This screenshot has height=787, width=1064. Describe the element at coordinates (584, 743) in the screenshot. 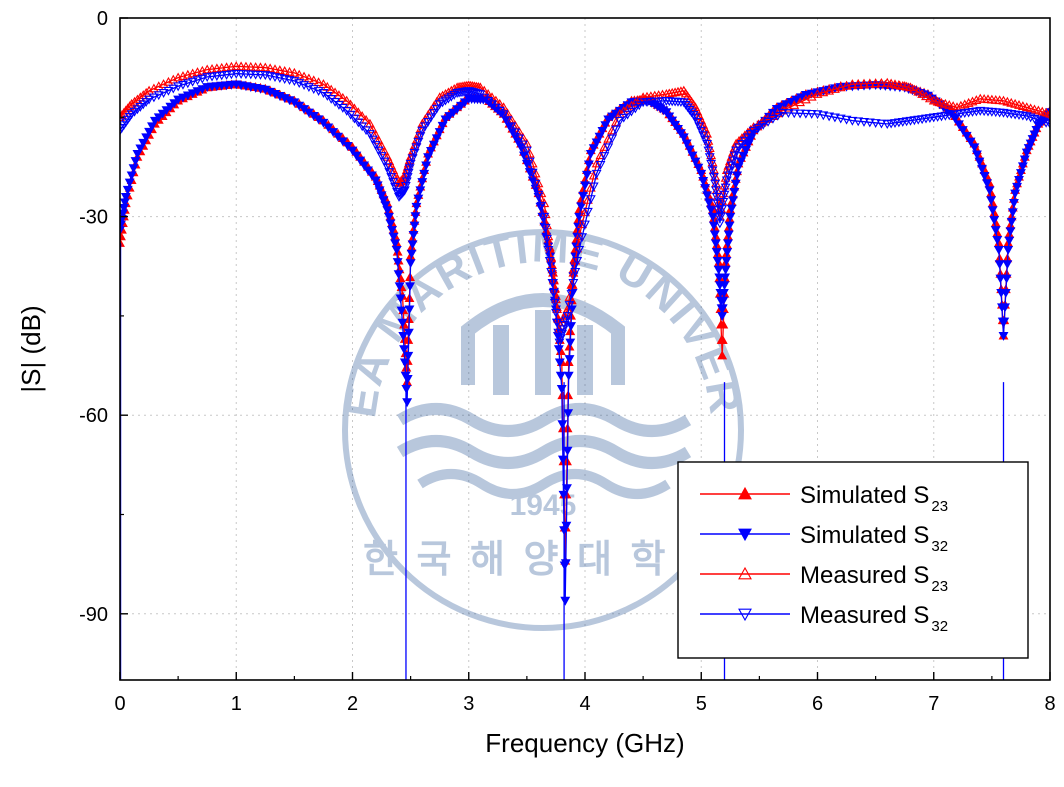

I see `x-axis-title: Frequency (GHz)` at that location.